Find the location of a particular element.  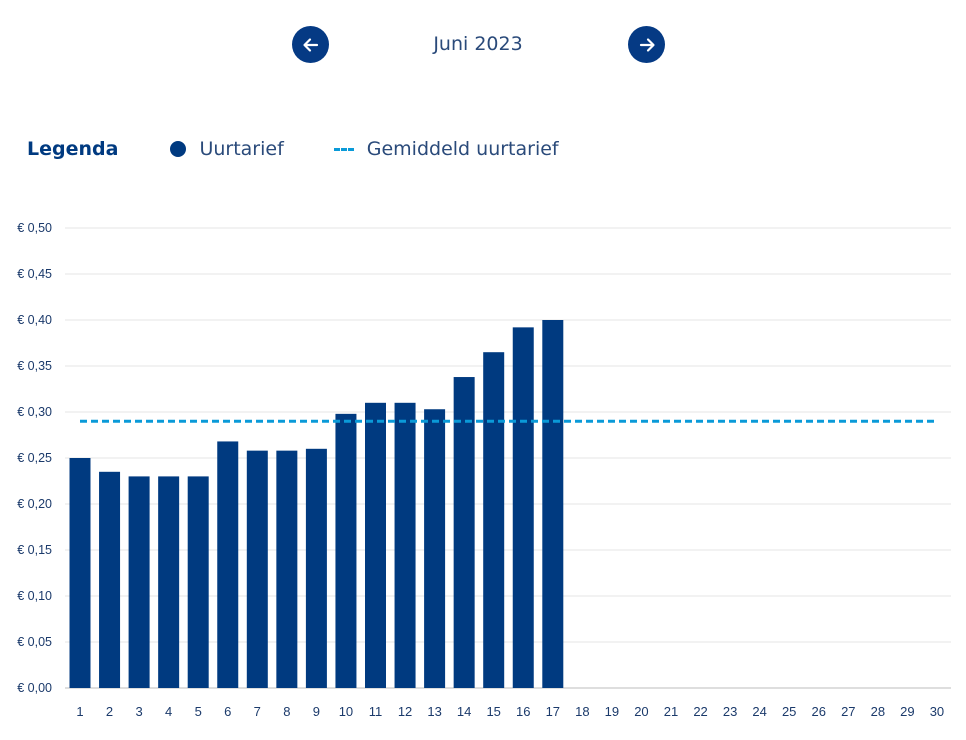

x-tick-label: 22 is located at coordinates (700, 711).